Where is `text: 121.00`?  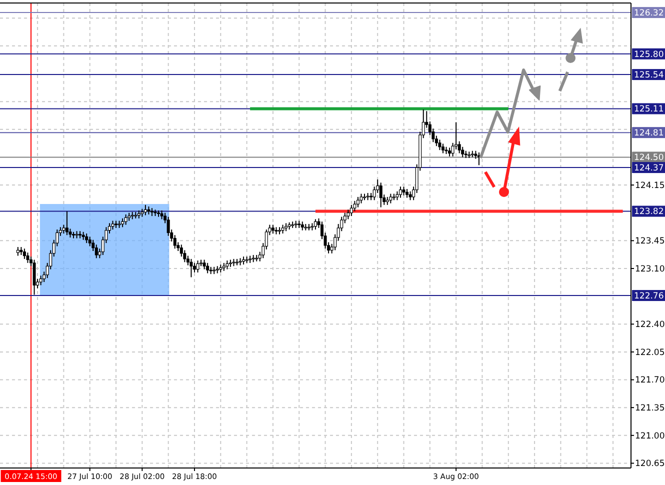 text: 121.00 is located at coordinates (650, 436).